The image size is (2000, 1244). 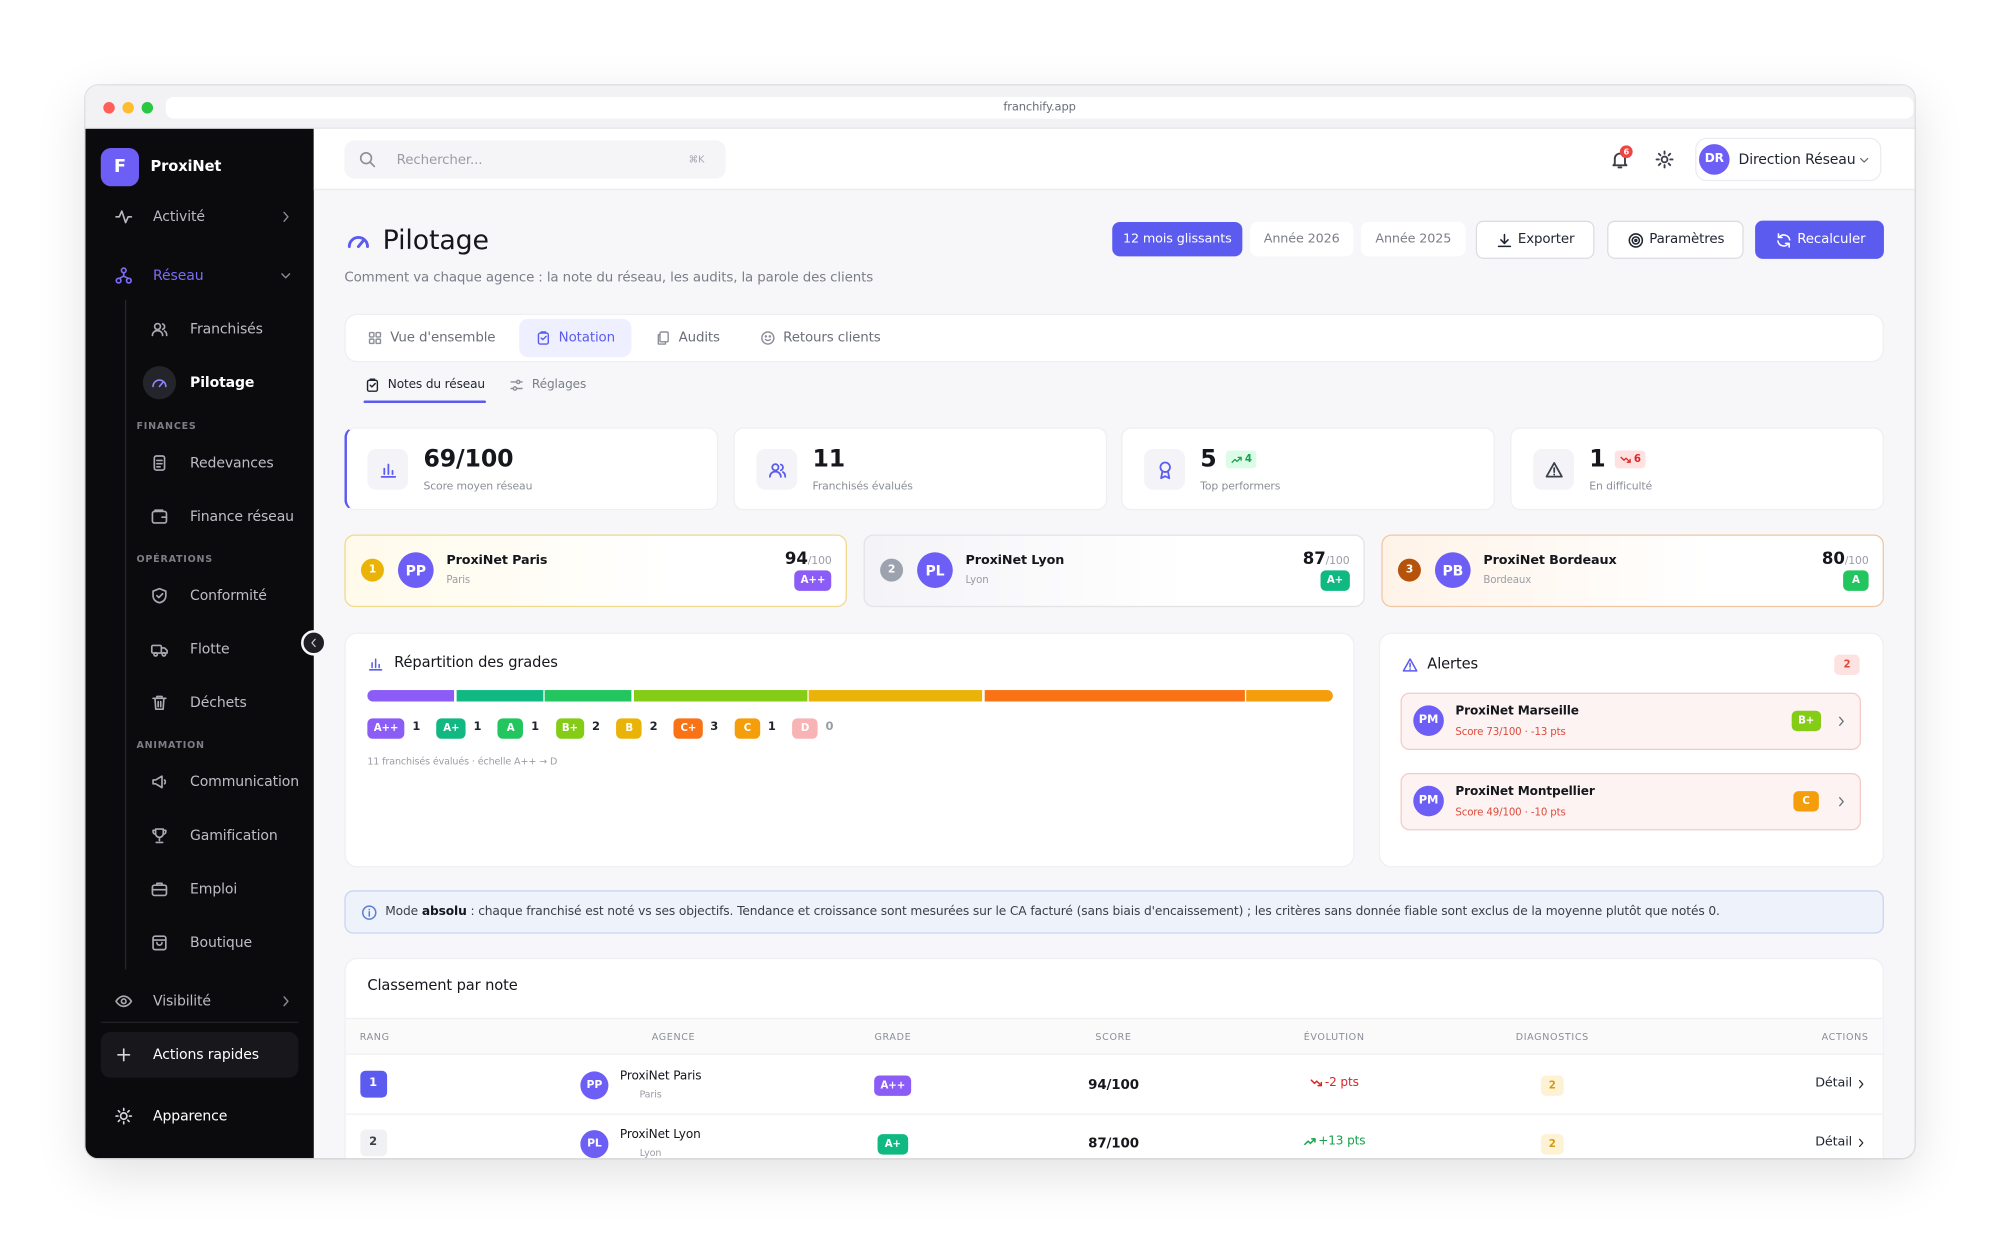 I want to click on subnav-line, so click(x=125, y=634).